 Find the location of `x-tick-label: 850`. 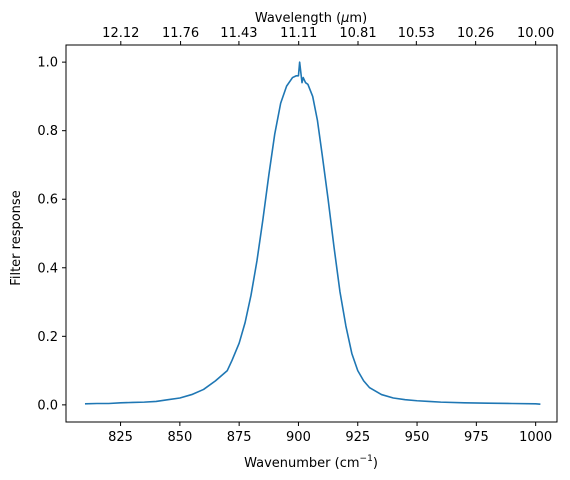

x-tick-label: 850 is located at coordinates (179, 437).